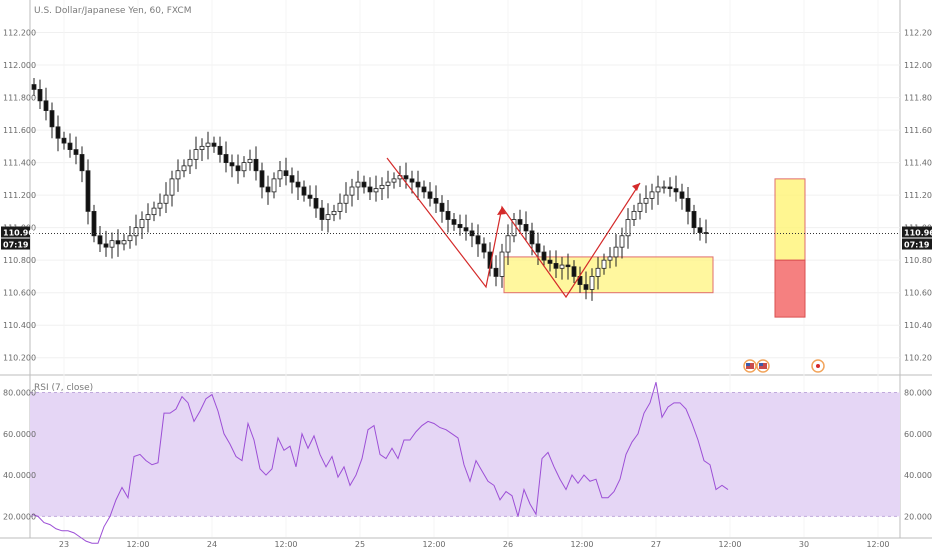 This screenshot has height=554, width=932. I want to click on countdown-tag-right, so click(917, 244).